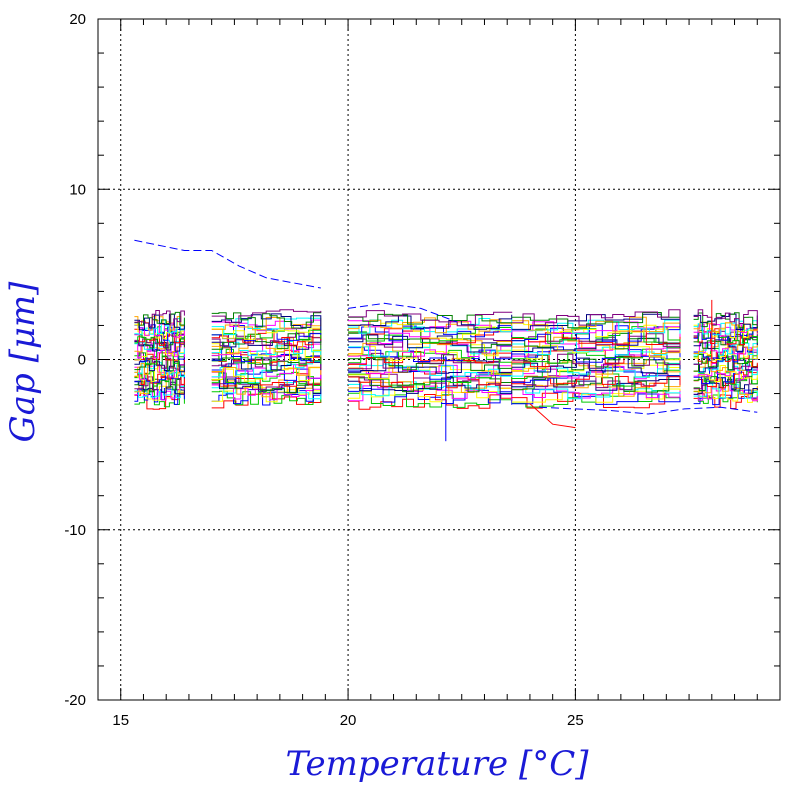 This screenshot has width=797, height=797. I want to click on y-tick-label: -10, so click(75, 530).